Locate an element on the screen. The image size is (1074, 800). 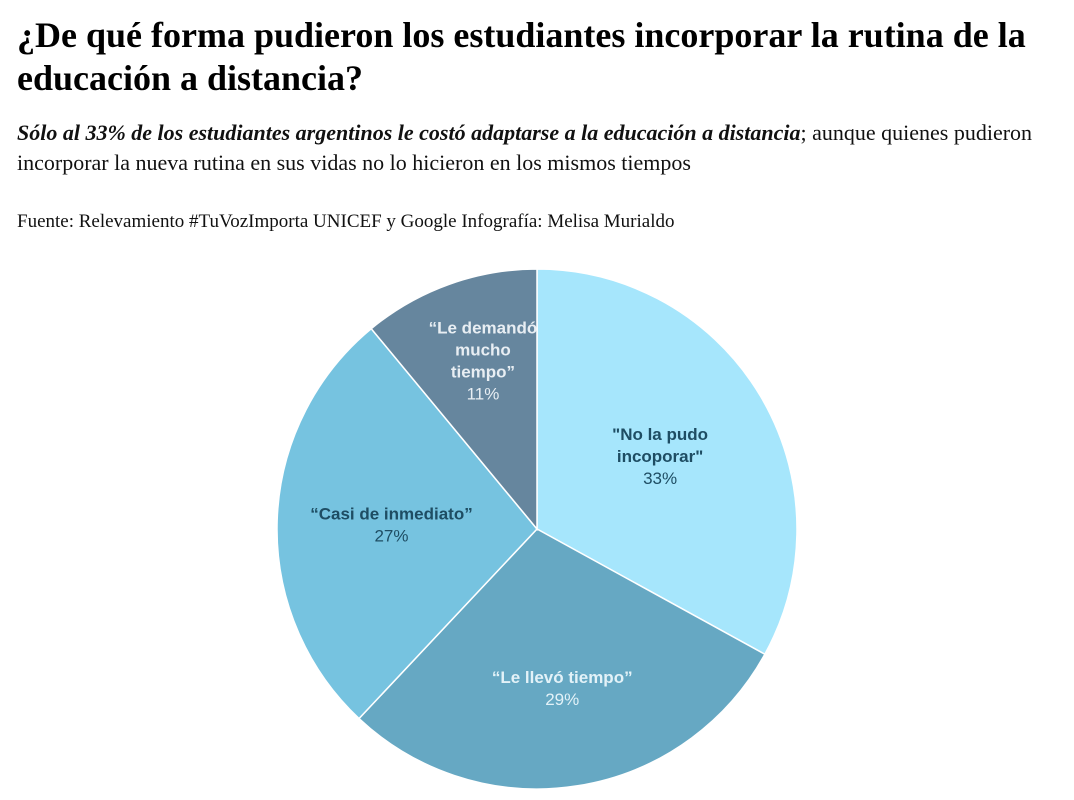
slice-label-line: “Casi de inmediato” is located at coordinates (391, 513).